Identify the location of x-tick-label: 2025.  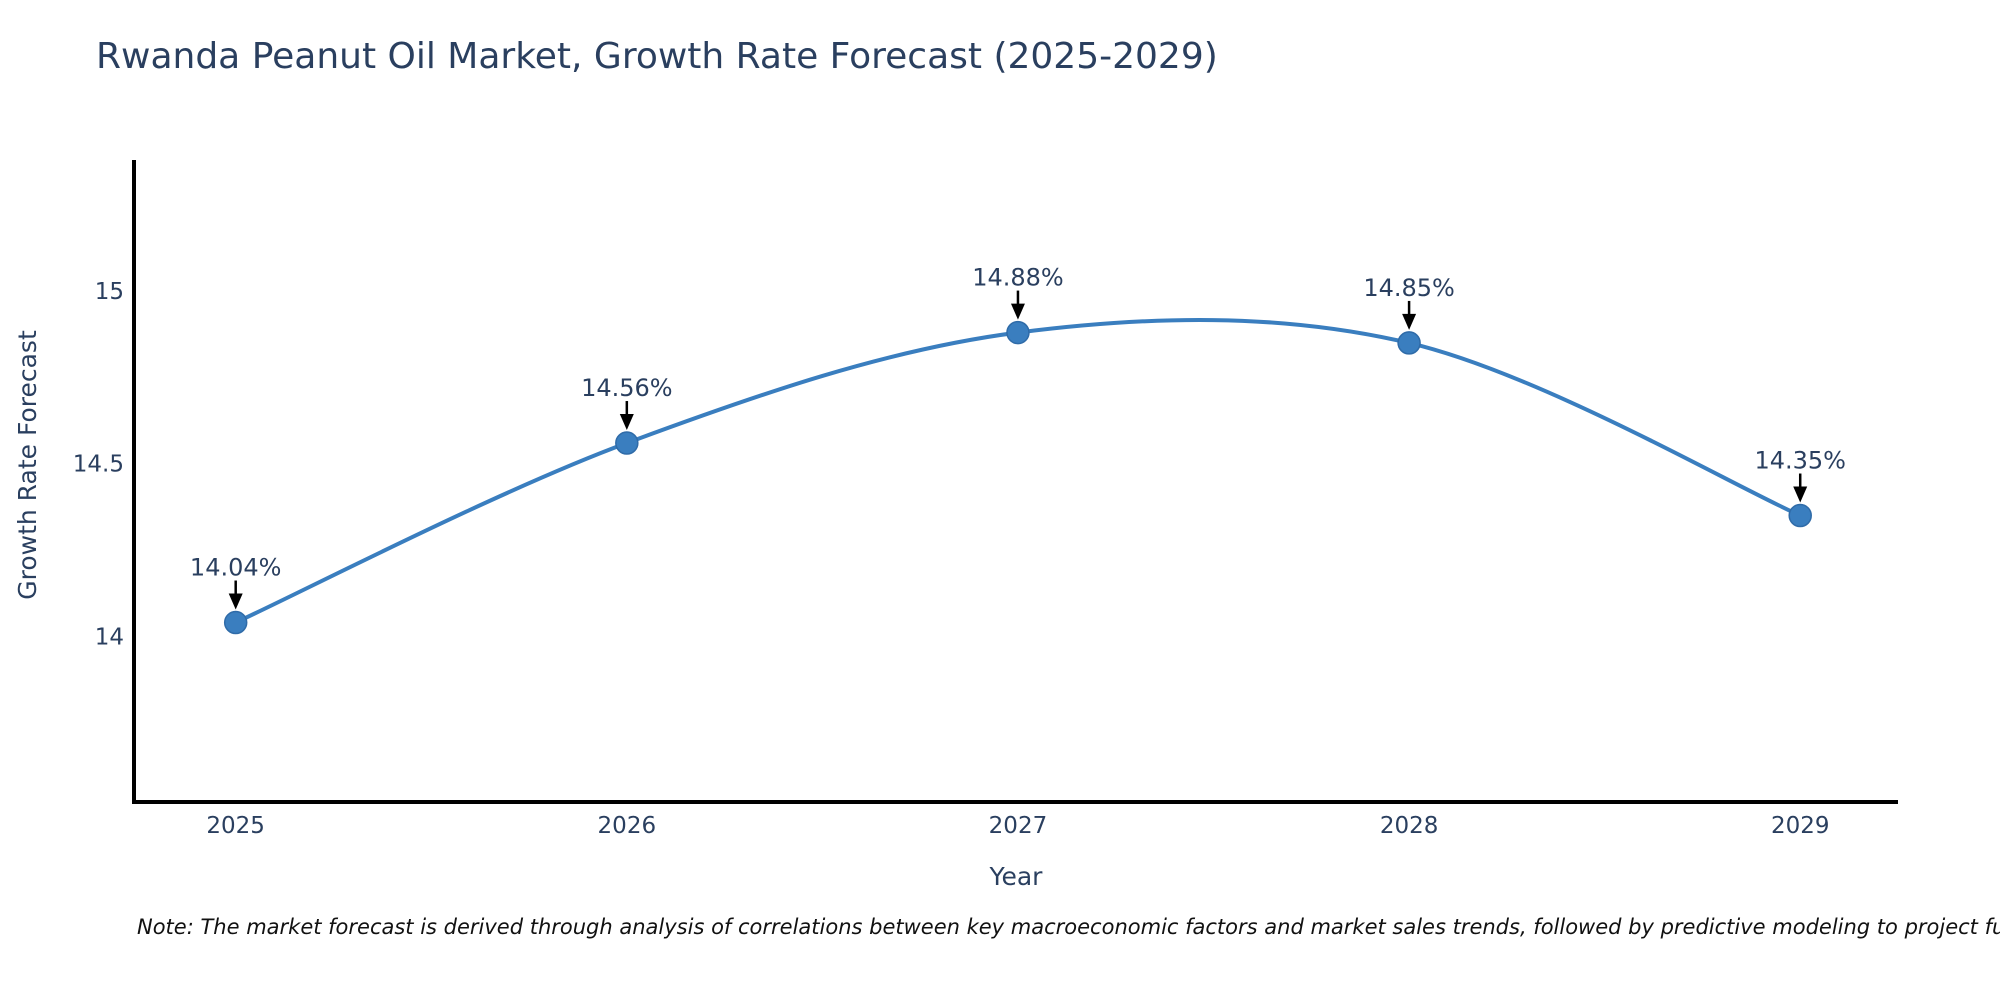
(235, 826).